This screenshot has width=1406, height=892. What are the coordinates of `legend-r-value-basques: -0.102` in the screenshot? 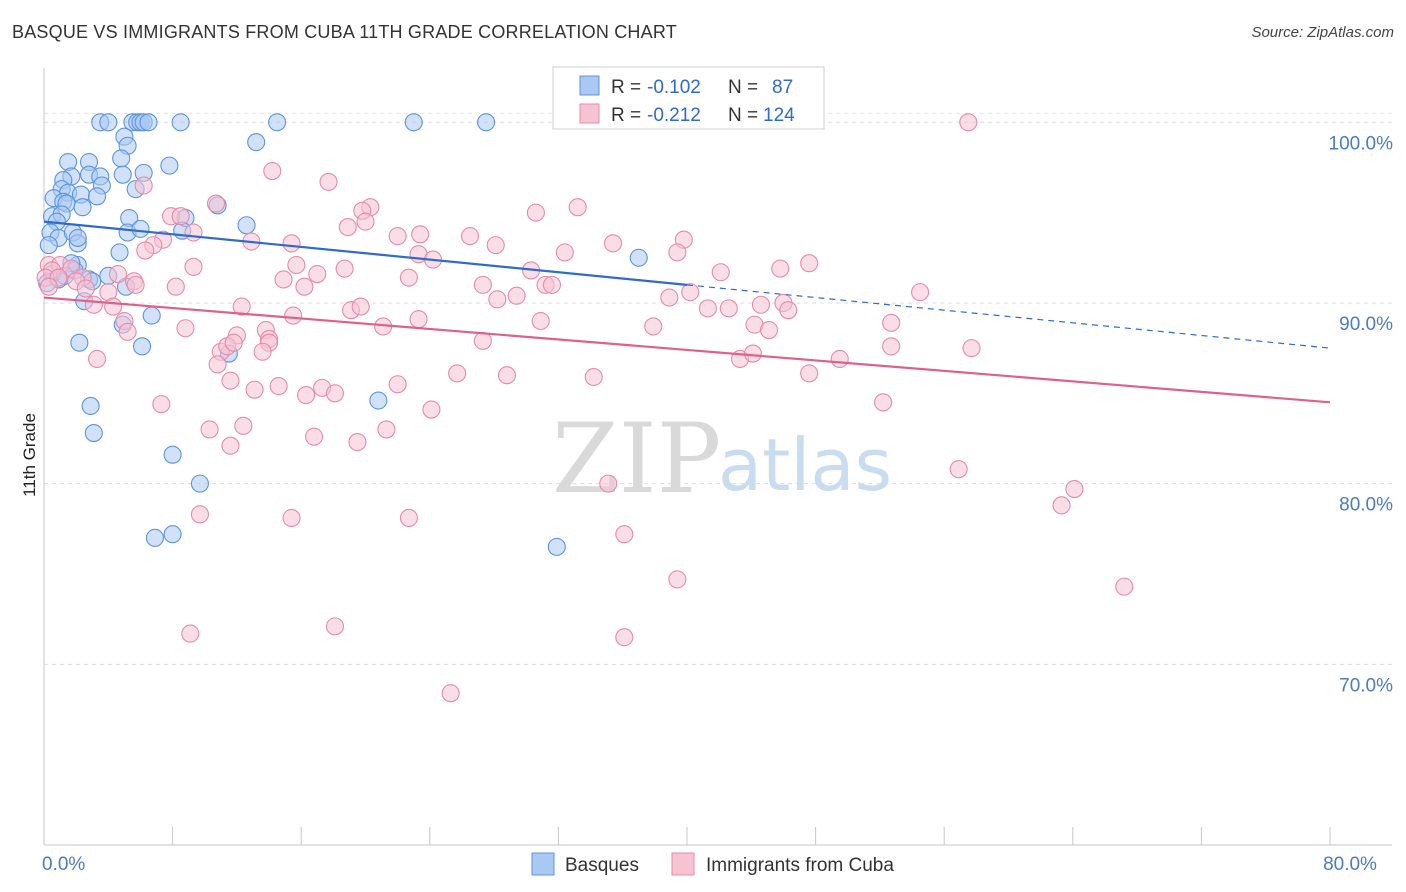 It's located at (674, 87).